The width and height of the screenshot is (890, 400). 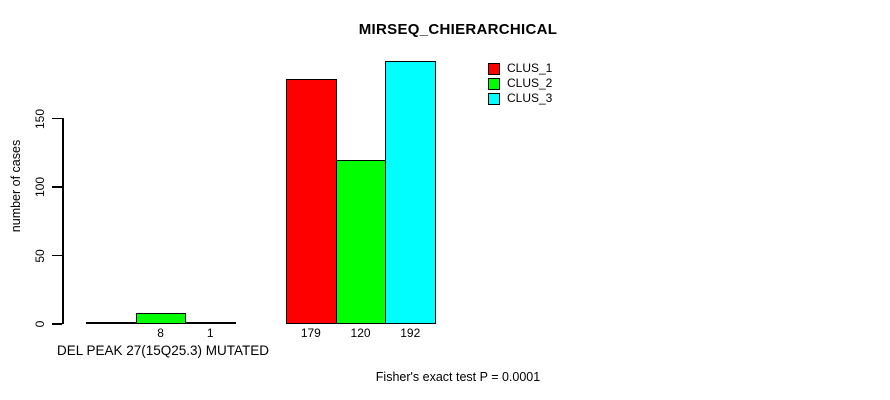 I want to click on legend-label-clus-3: CLUS_3, so click(x=530, y=98).